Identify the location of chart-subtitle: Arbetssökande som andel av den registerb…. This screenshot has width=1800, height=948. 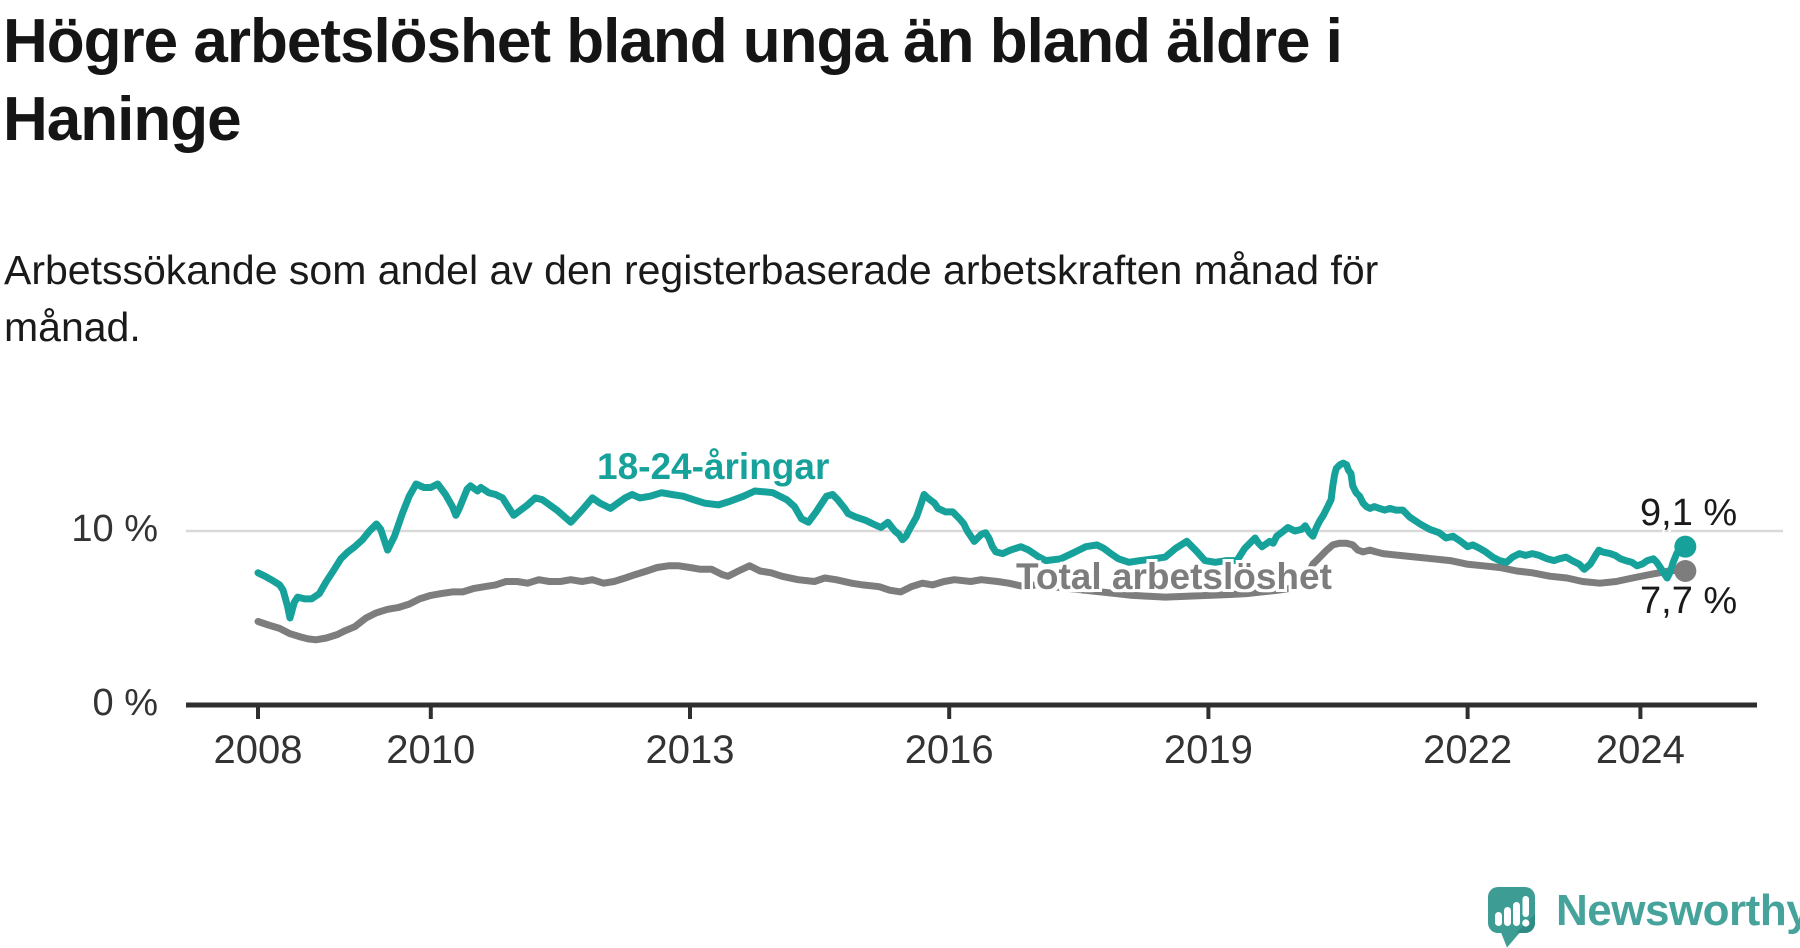
(754, 299).